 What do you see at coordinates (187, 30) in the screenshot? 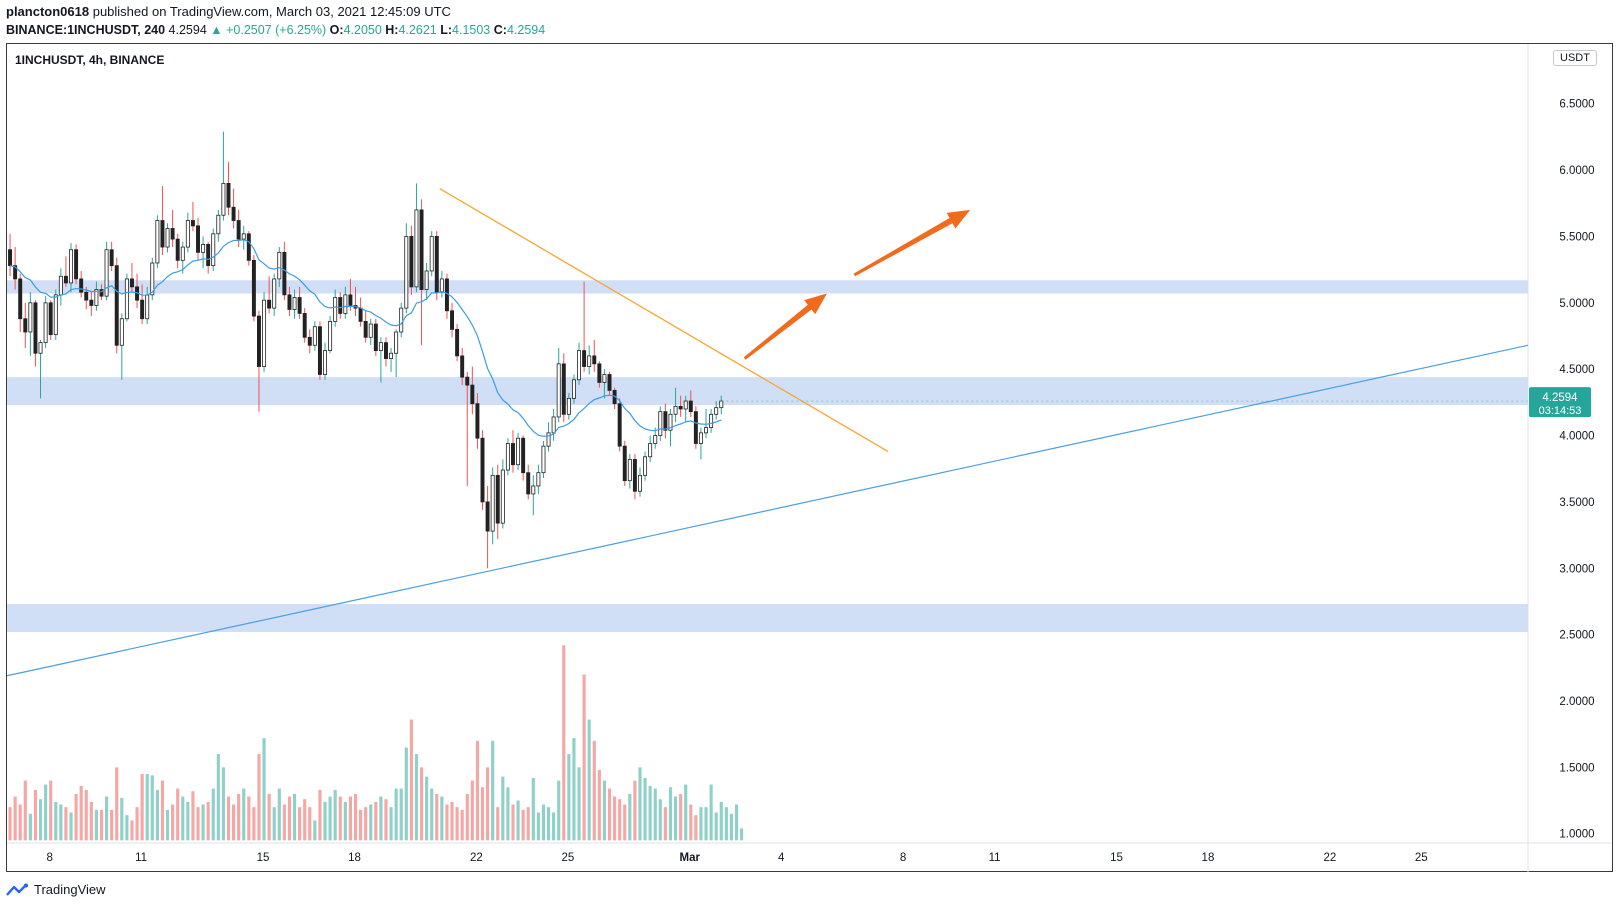
I see `last-price: 4.2594` at bounding box center [187, 30].